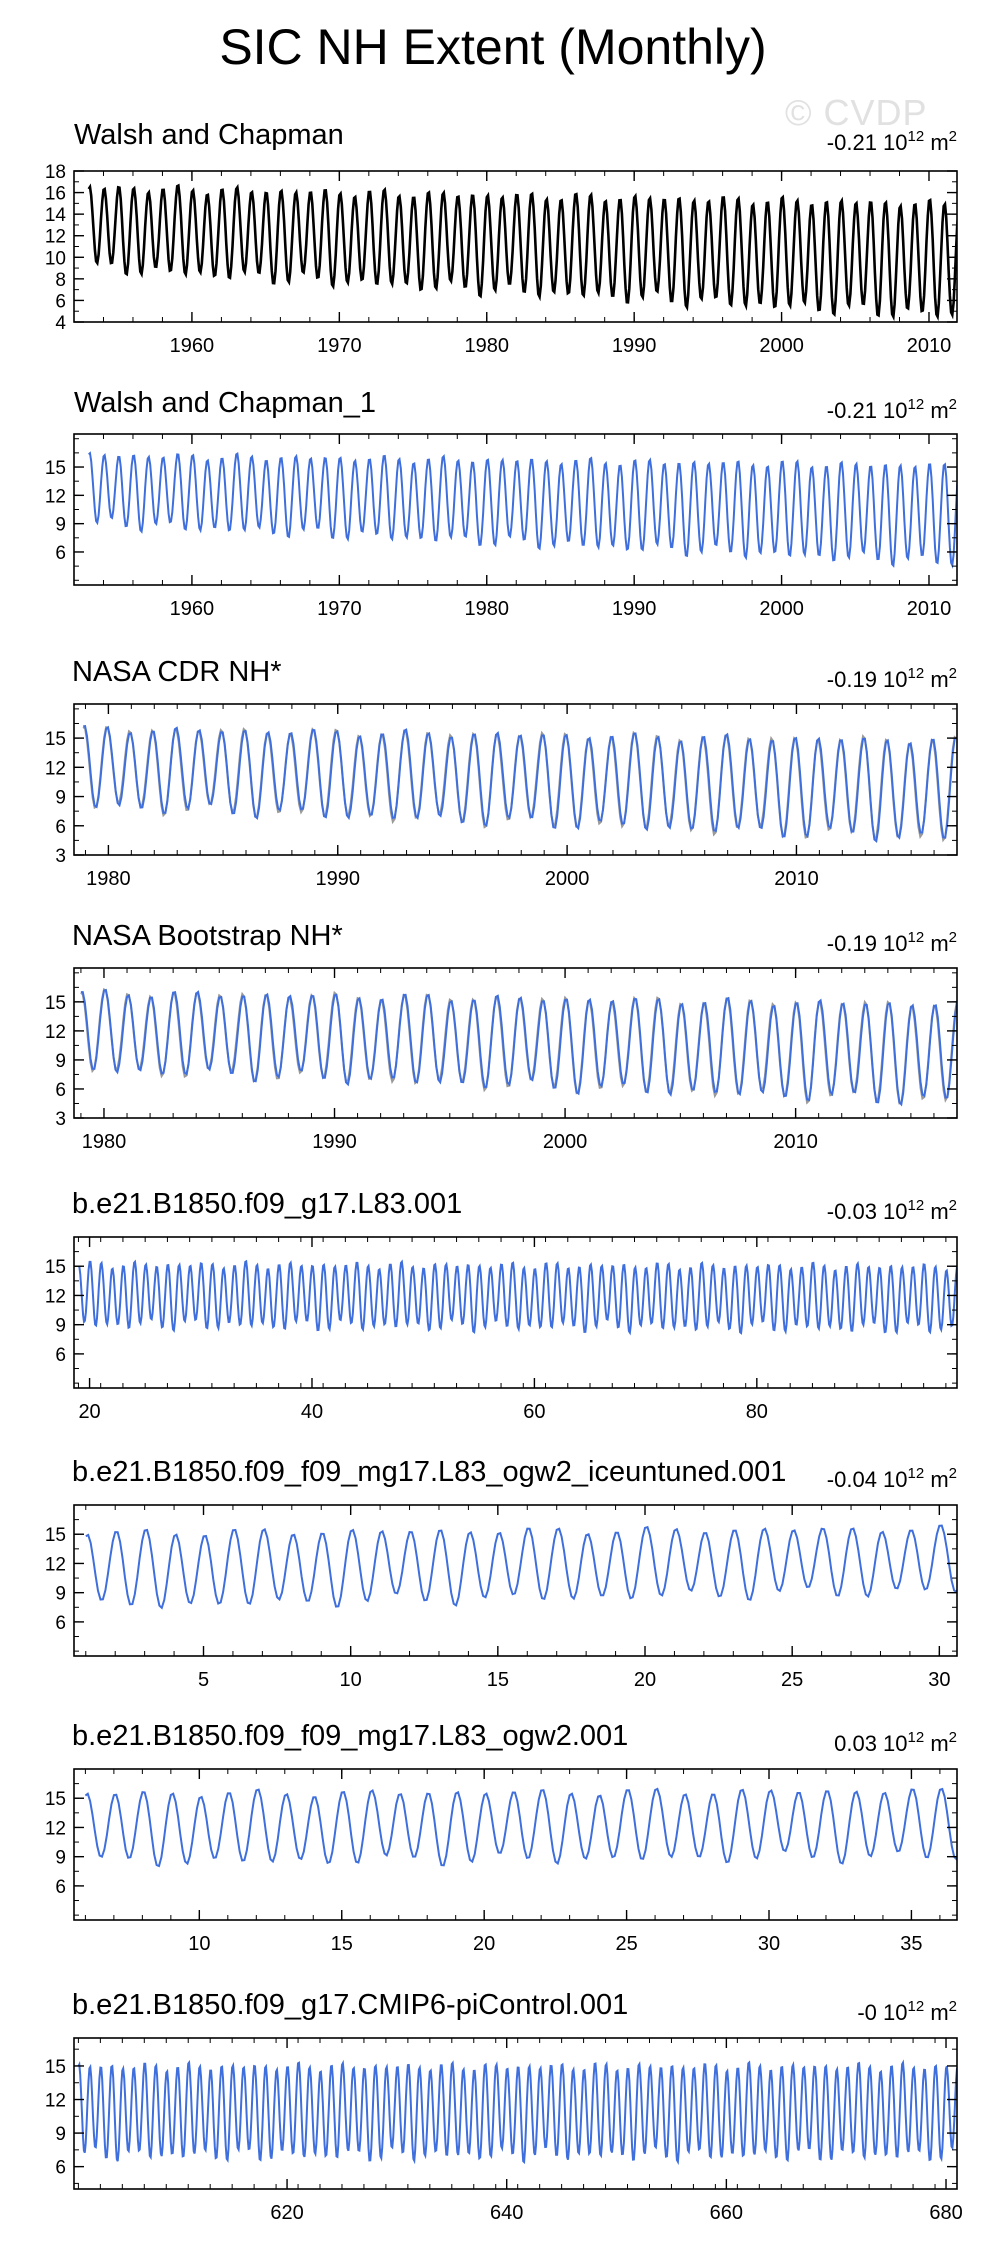 This screenshot has width=986, height=2261. Describe the element at coordinates (177, 672) in the screenshot. I see `panel-title: NASA CDR NH*` at that location.